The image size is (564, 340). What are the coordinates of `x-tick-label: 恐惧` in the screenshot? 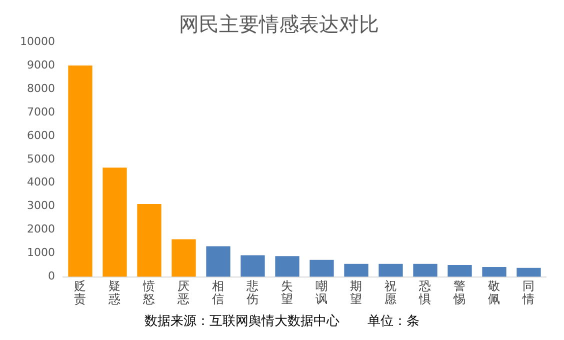 It's located at (425, 292).